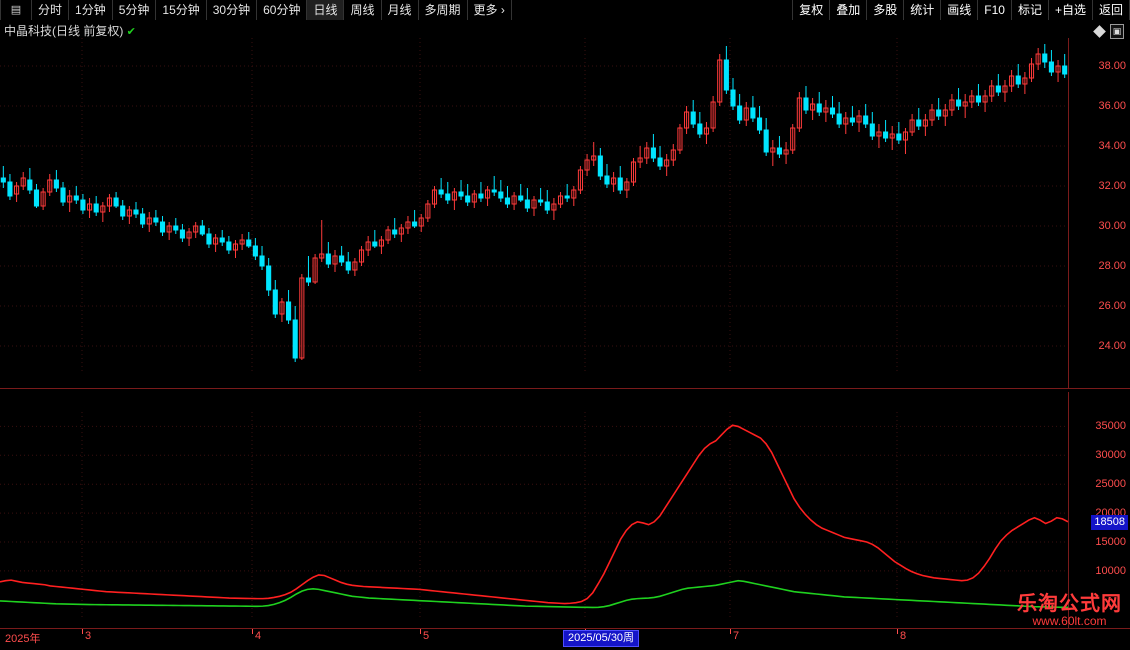  I want to click on watermark-sub: www.60lt.com, so click(1069, 620).